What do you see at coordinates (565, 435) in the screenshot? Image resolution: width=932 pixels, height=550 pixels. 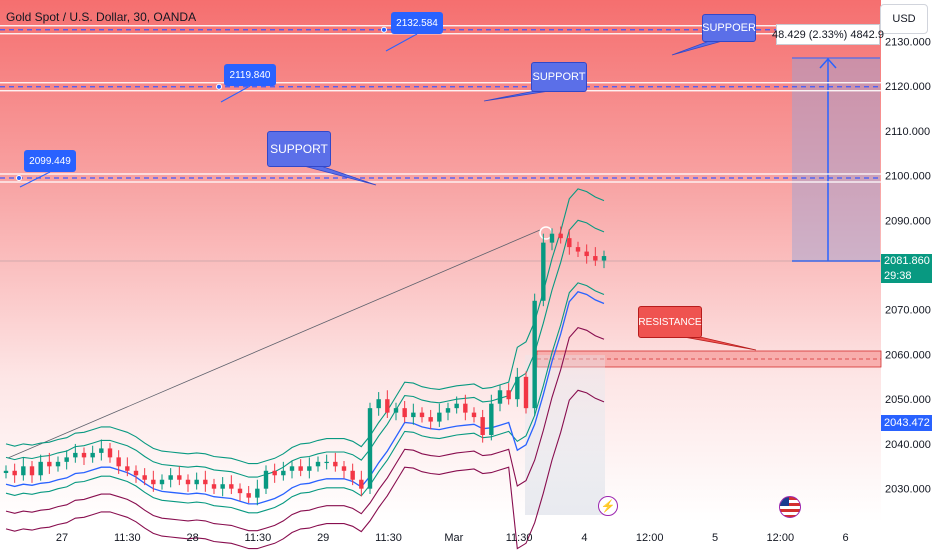 I see `band-fill-area` at bounding box center [565, 435].